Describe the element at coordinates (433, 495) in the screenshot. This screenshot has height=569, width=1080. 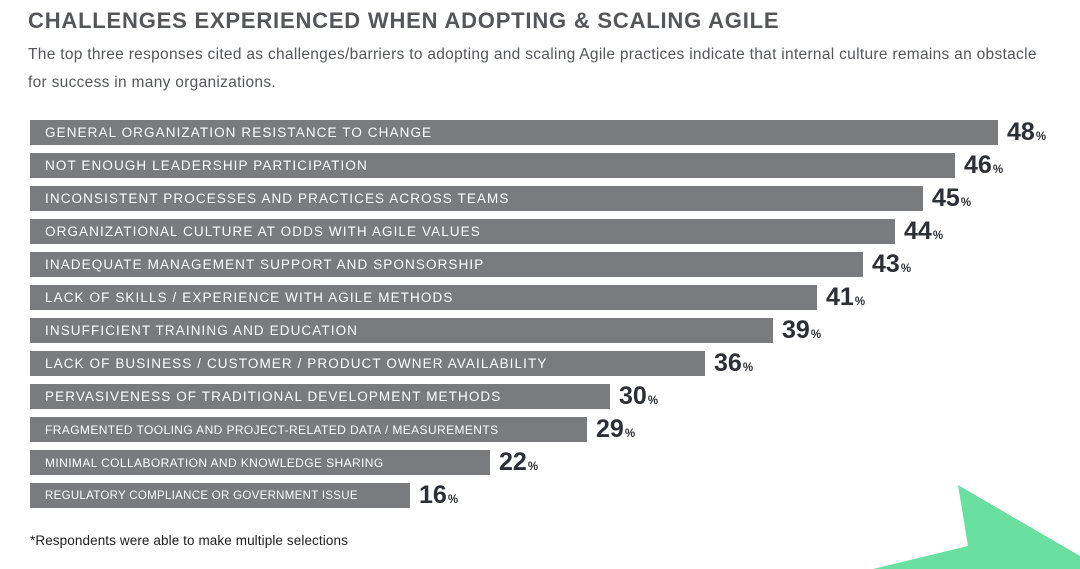
I see `bar-value-number: 16` at that location.